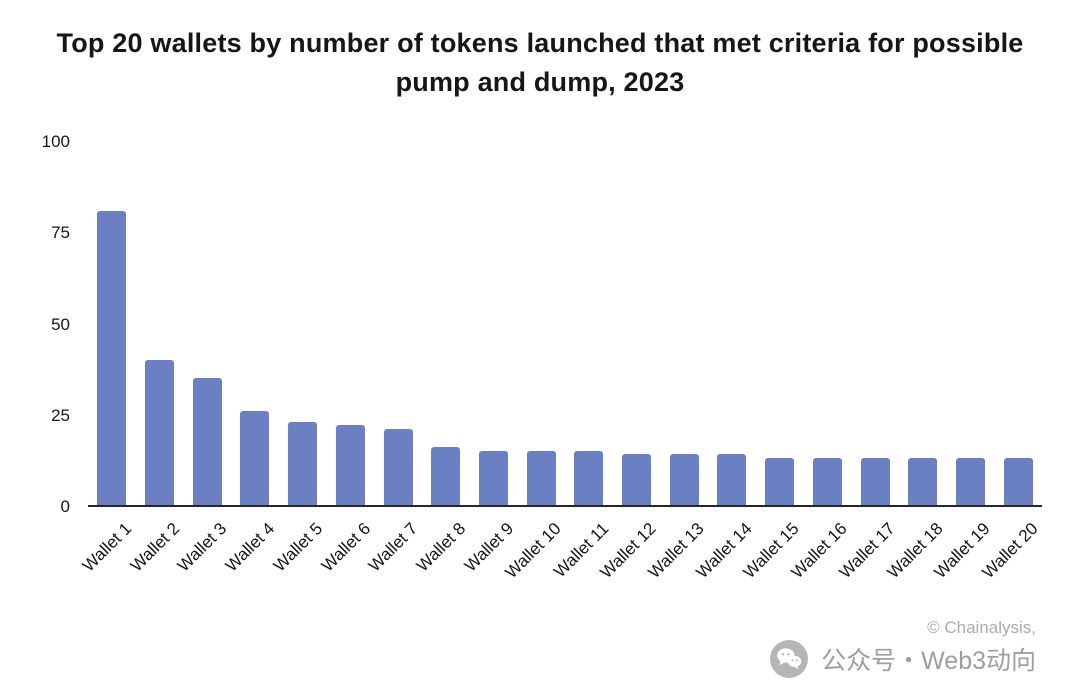  I want to click on x-tick-label: Wallet 6, so click(345, 547).